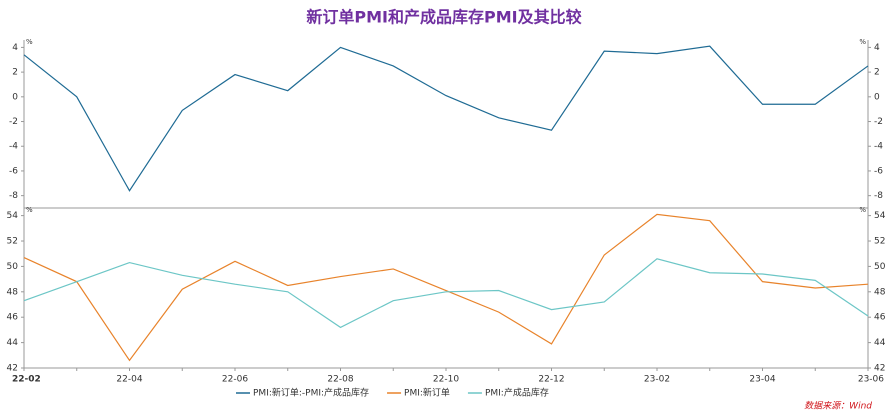 This screenshot has width=888, height=414. What do you see at coordinates (443, 17) in the screenshot?
I see `chart-title: 新订单PMI和产成品库存PMI及其比较` at bounding box center [443, 17].